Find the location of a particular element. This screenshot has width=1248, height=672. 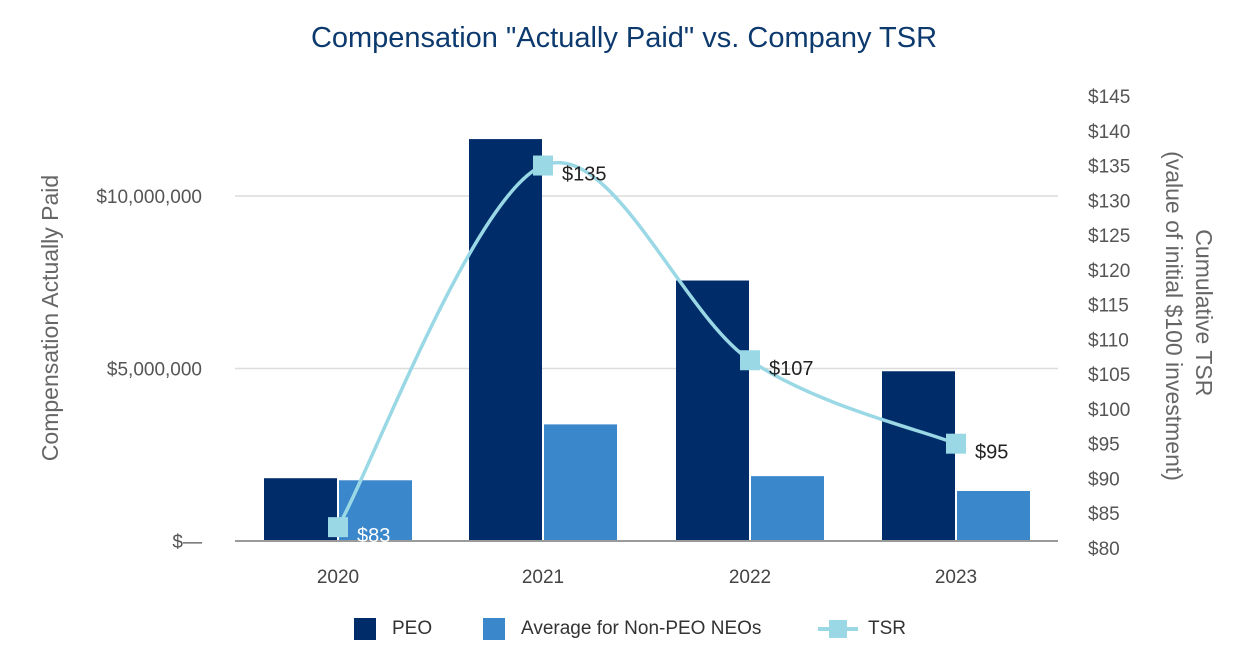

y2-tick-label-0: $80 is located at coordinates (1104, 549).